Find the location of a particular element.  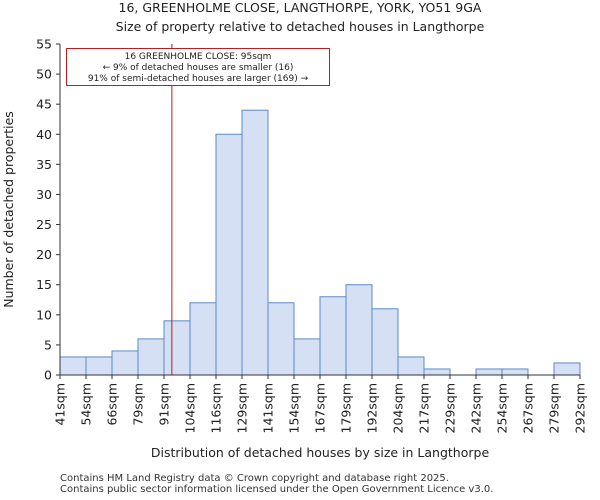

x-tick-label: 192sqm is located at coordinates (372, 408).